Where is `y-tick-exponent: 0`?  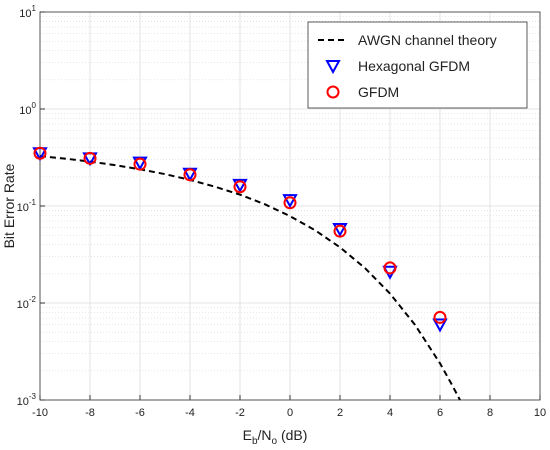
y-tick-exponent: 0 is located at coordinates (34, 105).